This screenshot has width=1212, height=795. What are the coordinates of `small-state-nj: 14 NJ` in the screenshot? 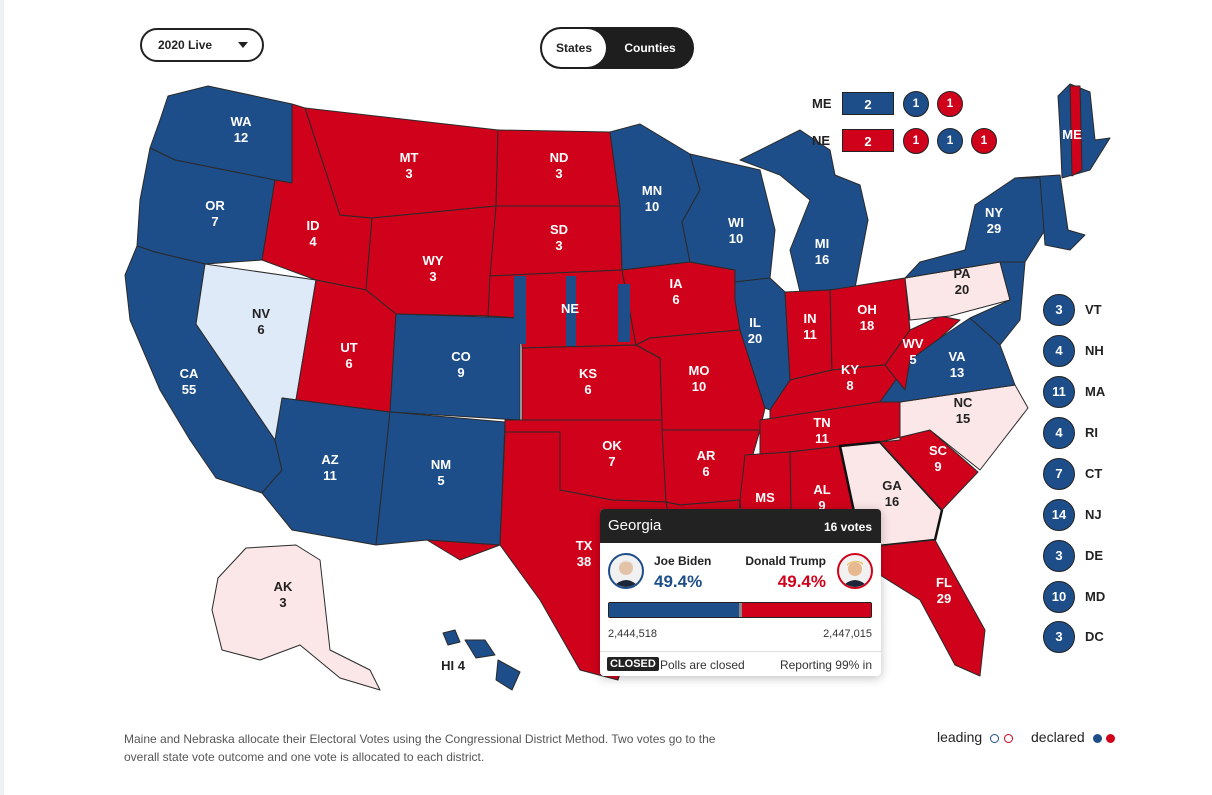 It's located at (1088, 515).